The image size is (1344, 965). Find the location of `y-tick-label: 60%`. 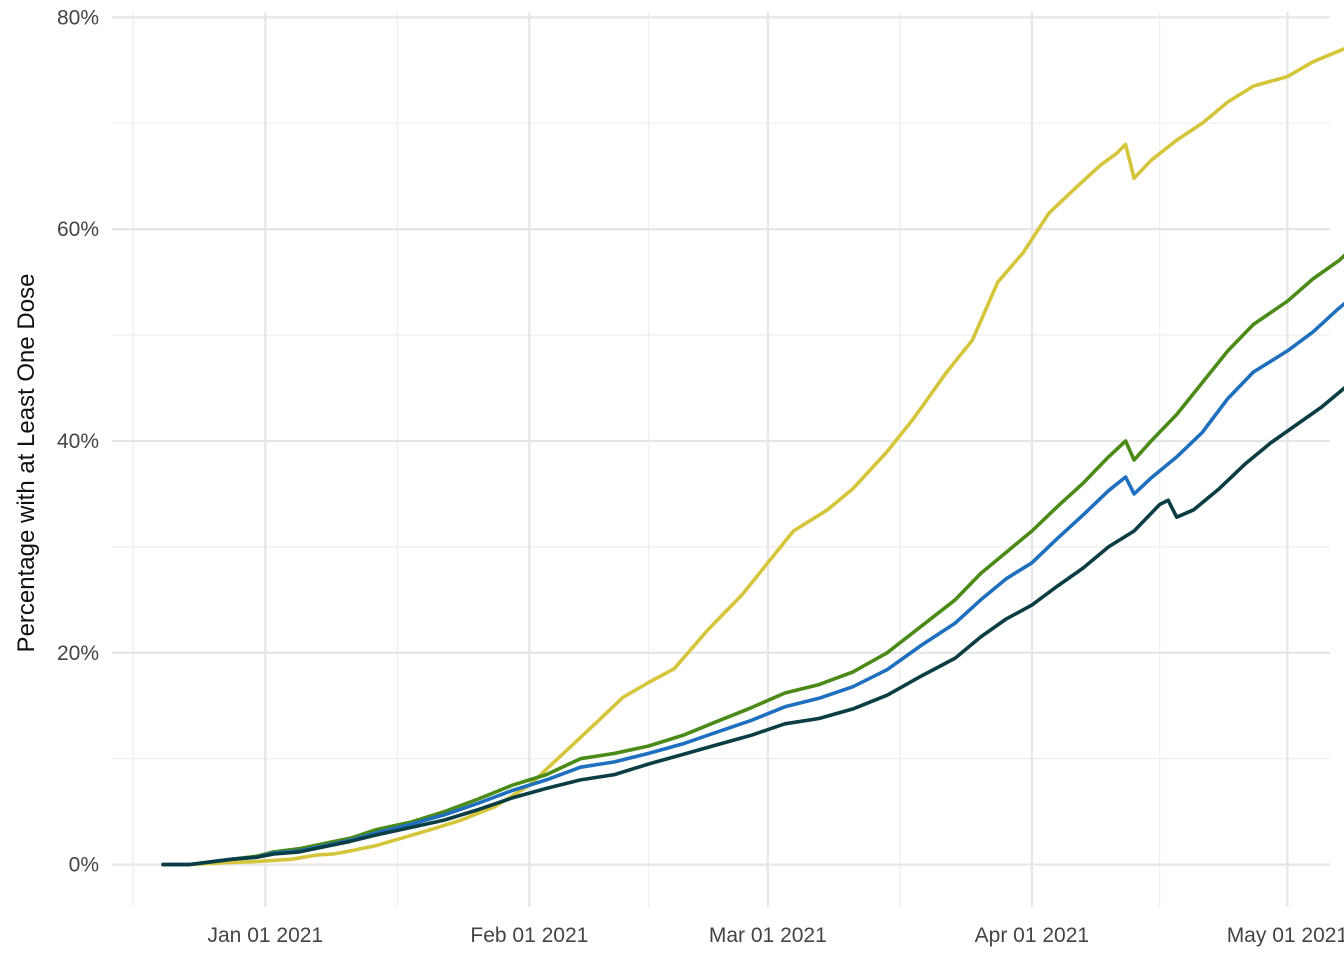

y-tick-label: 60% is located at coordinates (78, 229).